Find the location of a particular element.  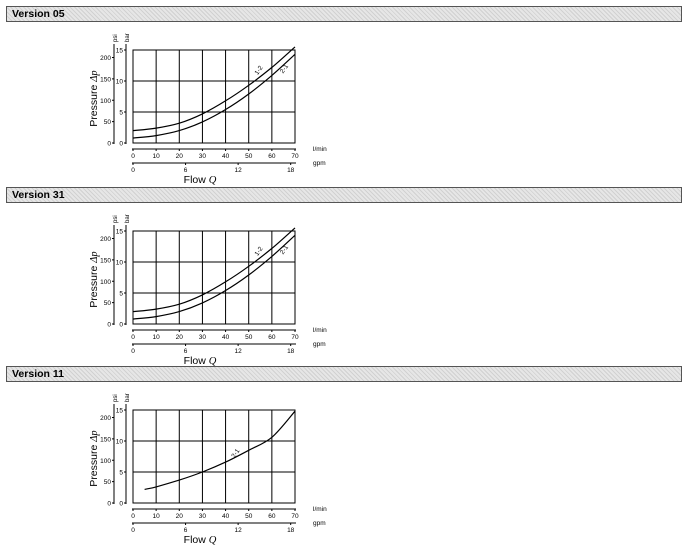

section-title: Version 31 is located at coordinates (38, 195).